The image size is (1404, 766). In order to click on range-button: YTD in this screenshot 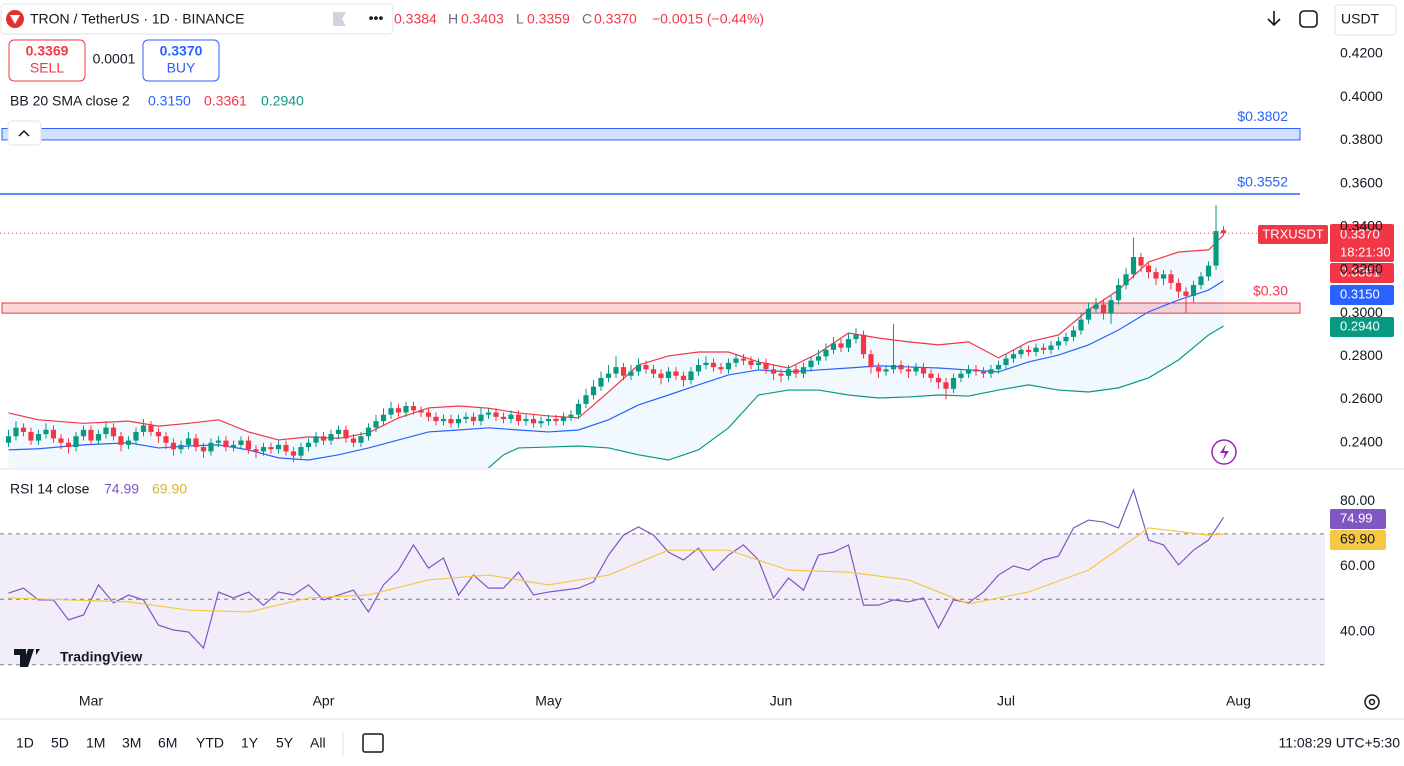, I will do `click(210, 743)`.